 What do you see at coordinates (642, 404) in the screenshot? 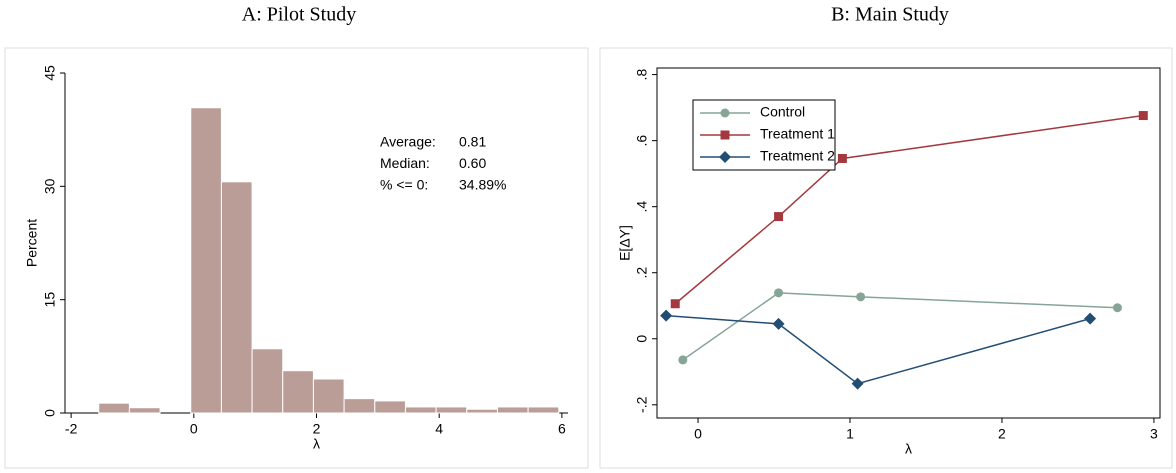
I see `y-tick-label: -.2` at bounding box center [642, 404].